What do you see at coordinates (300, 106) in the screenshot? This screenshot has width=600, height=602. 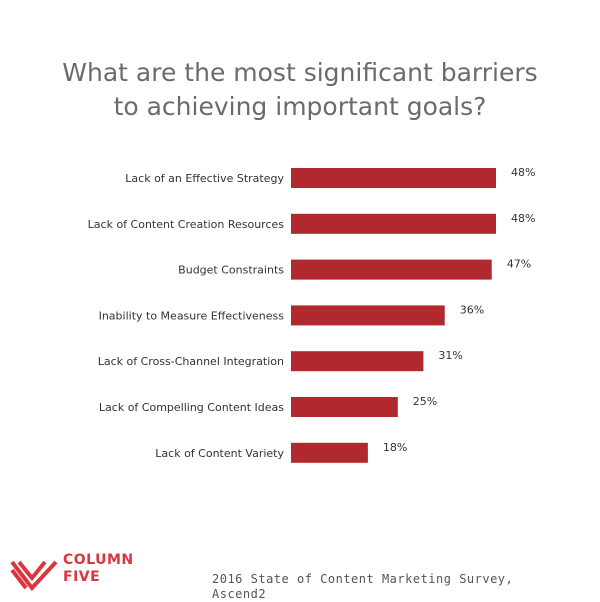 I see `chart-title-line-2: to achieving important goals?` at bounding box center [300, 106].